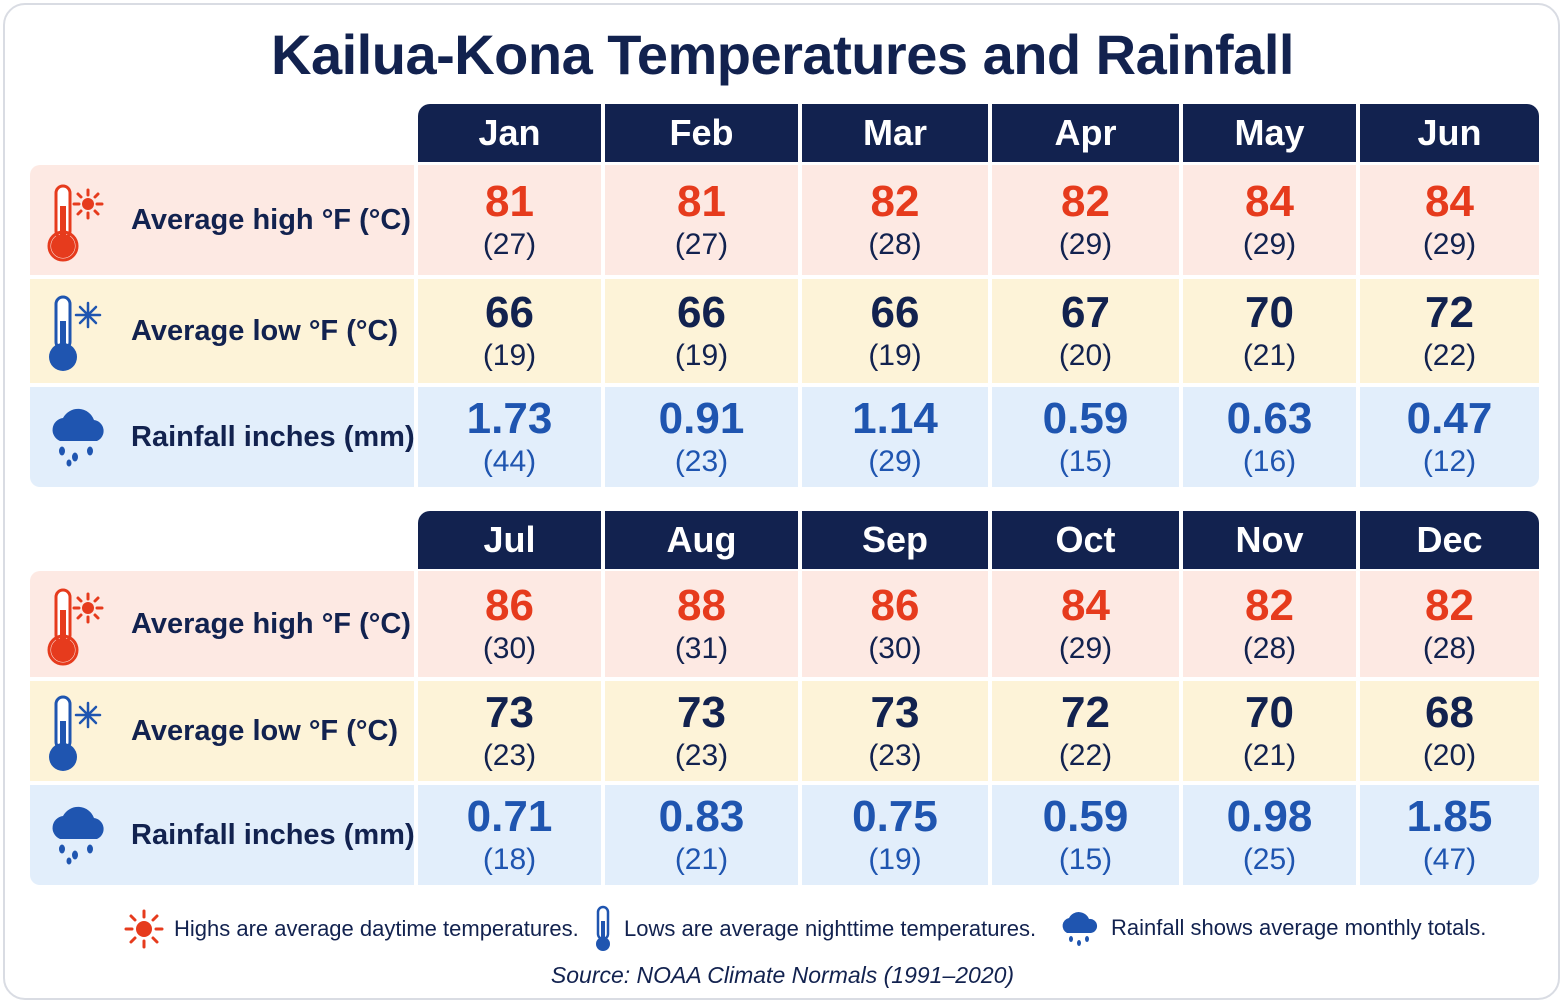  Describe the element at coordinates (1269, 755) in the screenshot. I see `value-low-secondary: (21)` at that location.